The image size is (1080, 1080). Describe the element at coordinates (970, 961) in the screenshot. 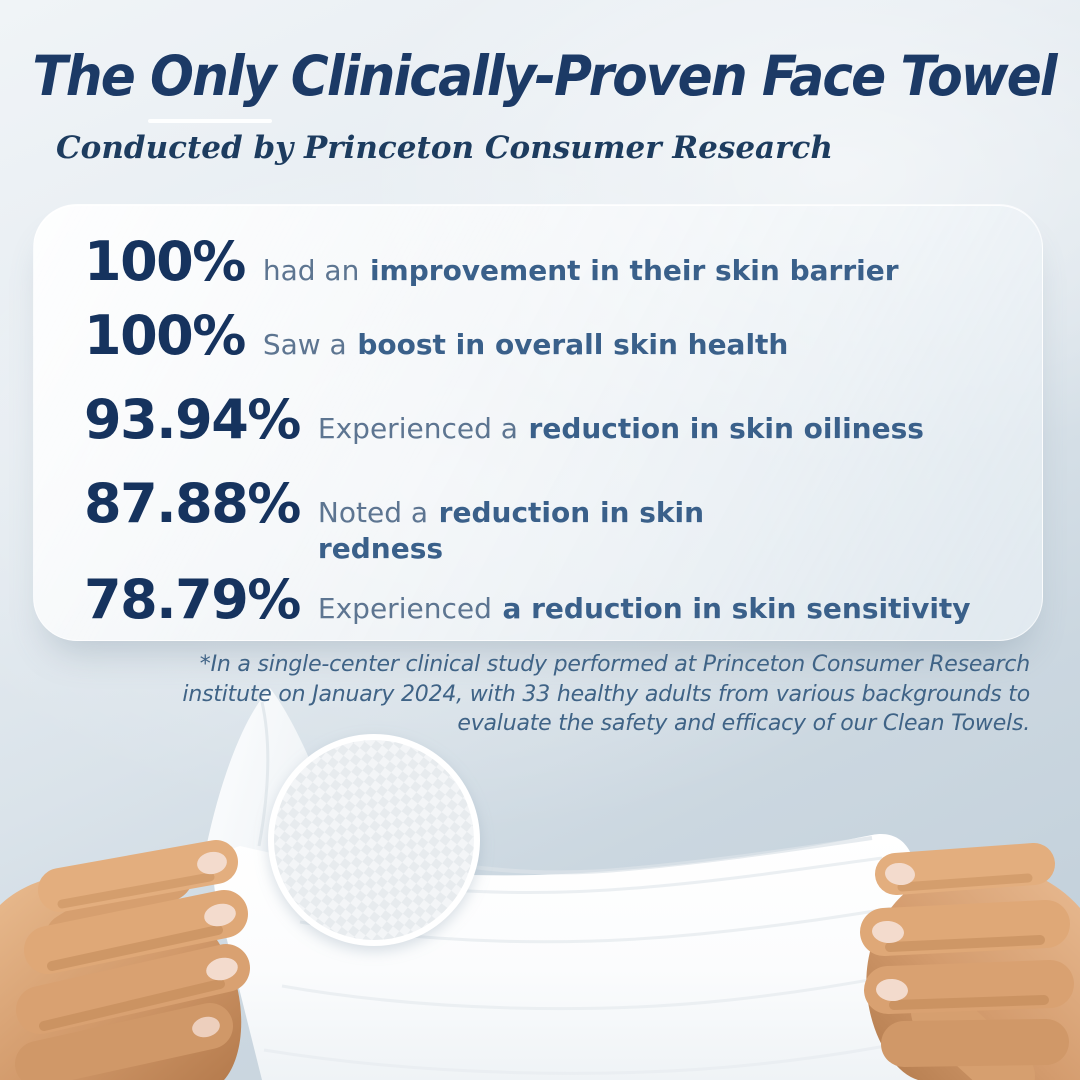

I see `right-hand` at that location.